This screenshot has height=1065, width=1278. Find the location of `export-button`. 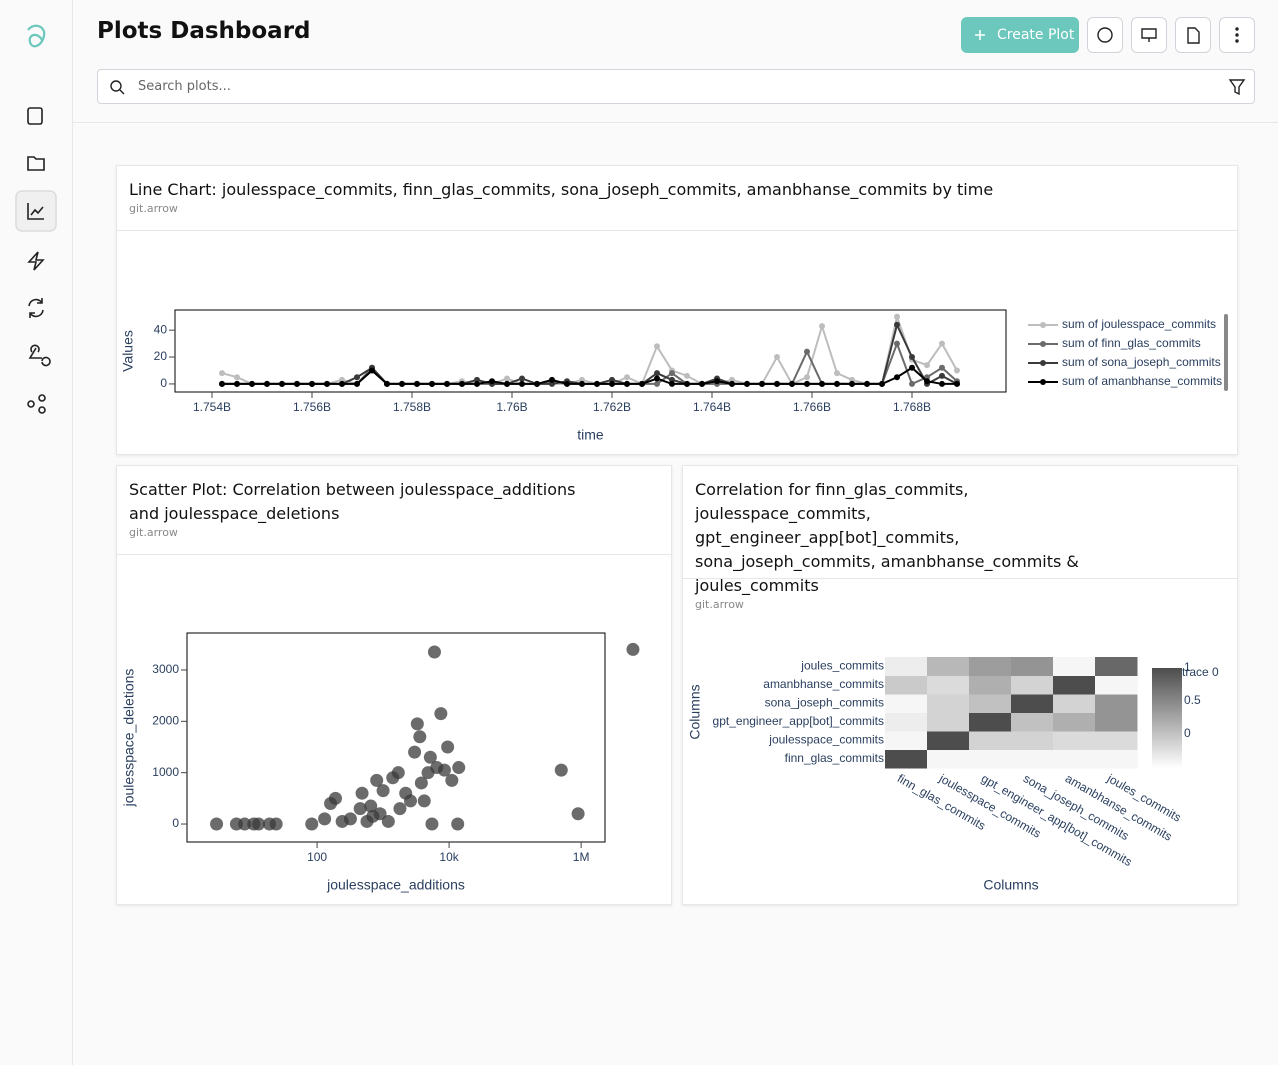

export-button is located at coordinates (1193, 35).